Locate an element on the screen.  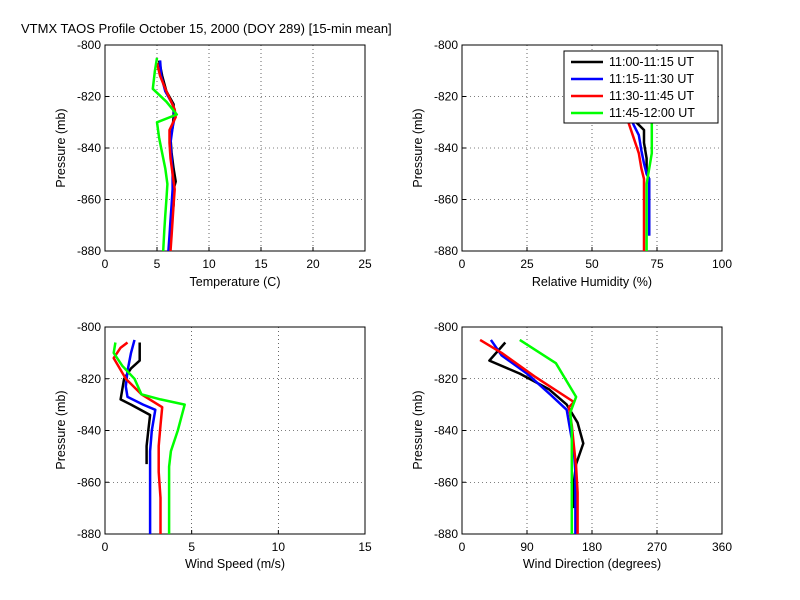
legend-label: 11:45-12:00 UT is located at coordinates (652, 113).